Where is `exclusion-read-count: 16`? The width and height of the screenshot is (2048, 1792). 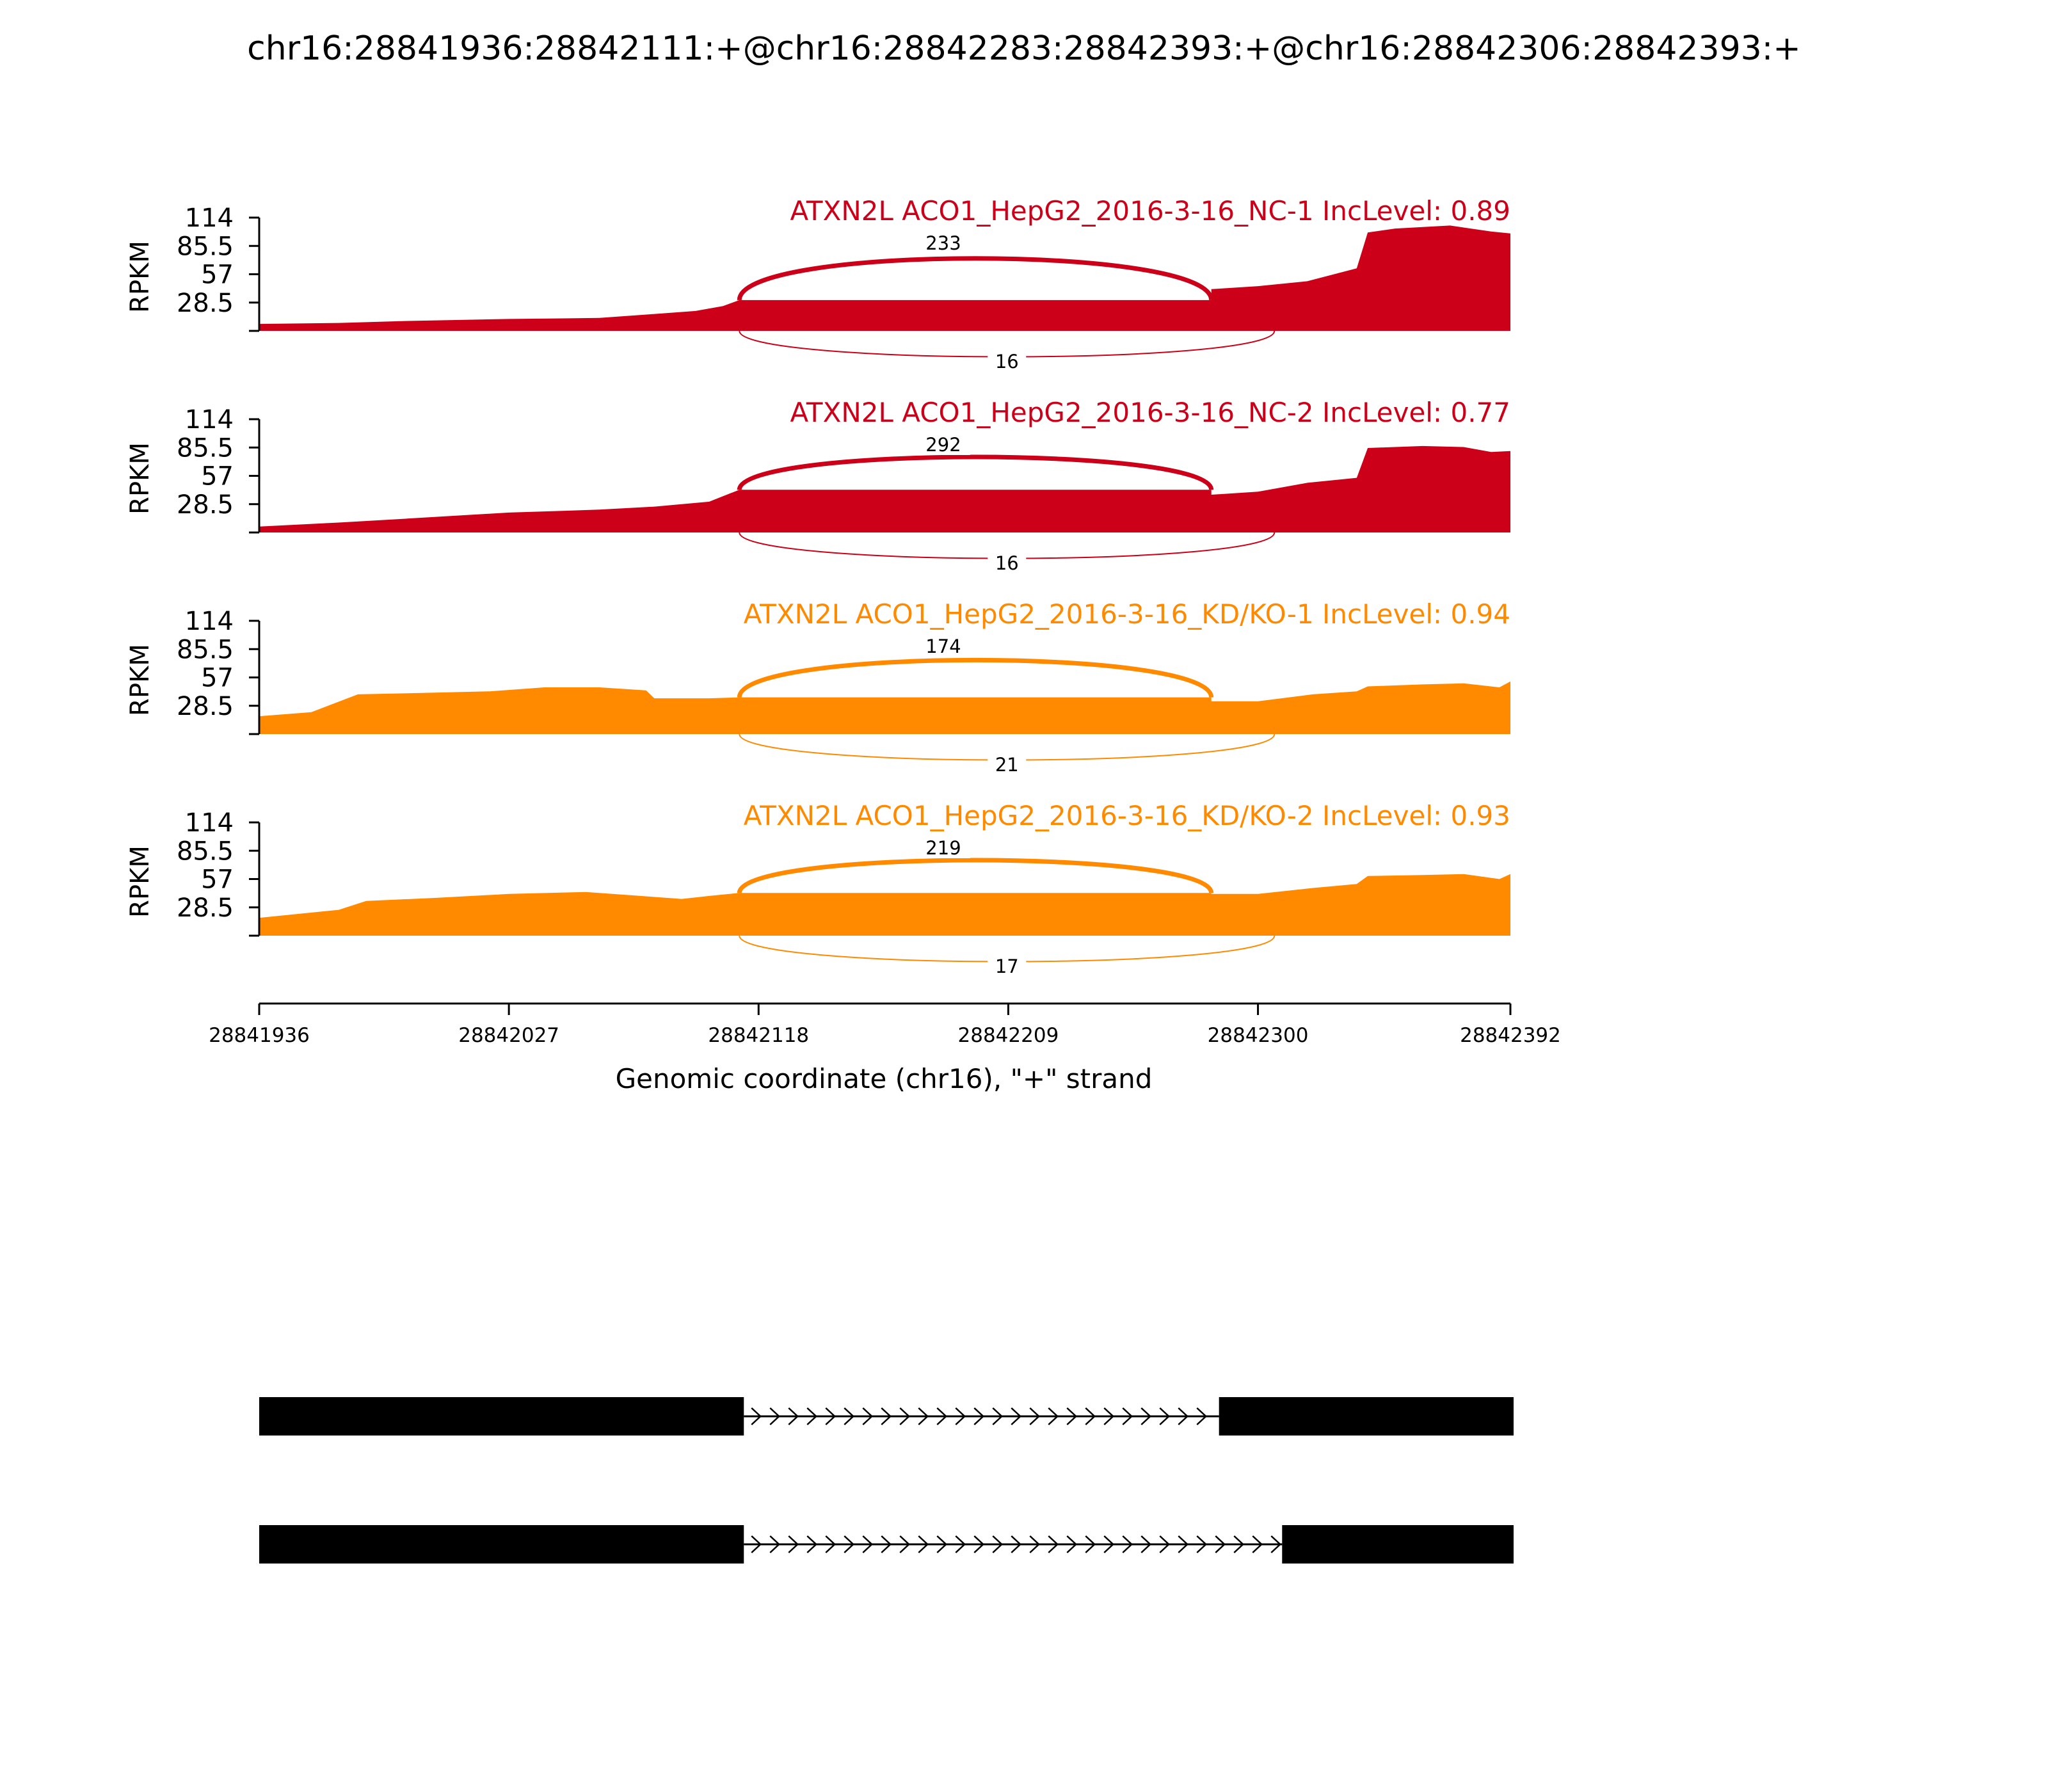
exclusion-read-count: 16 is located at coordinates (1007, 361).